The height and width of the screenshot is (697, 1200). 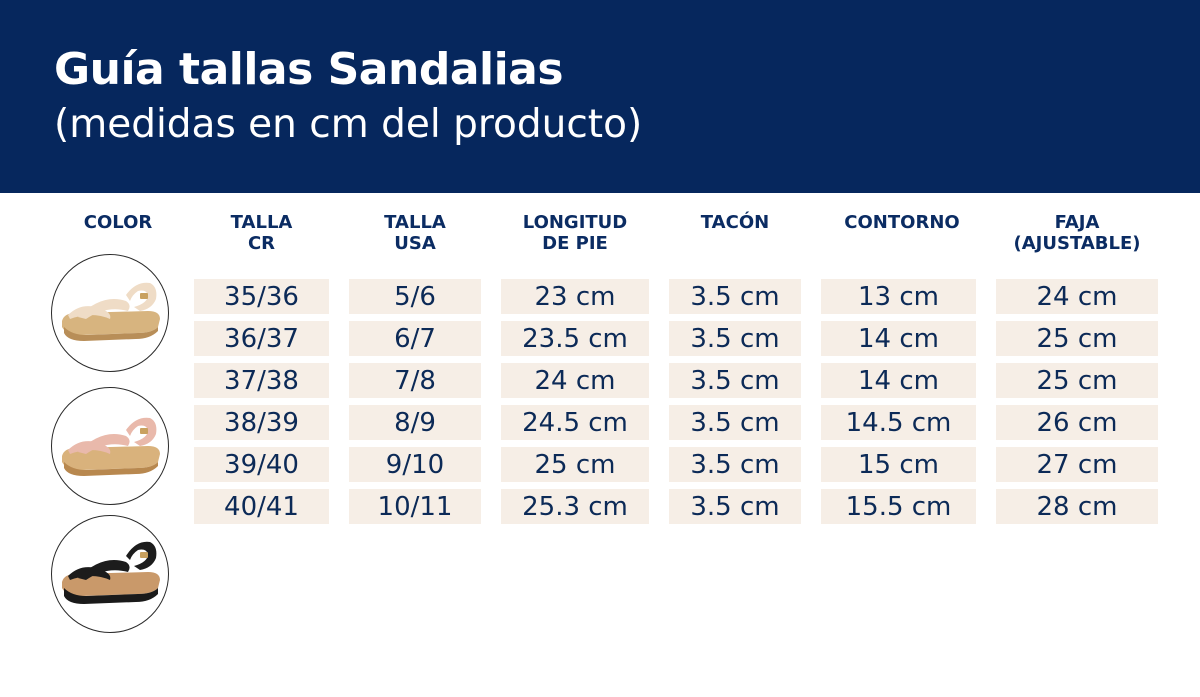 What do you see at coordinates (902, 222) in the screenshot?
I see `column-header-contorno: CONTORNO` at bounding box center [902, 222].